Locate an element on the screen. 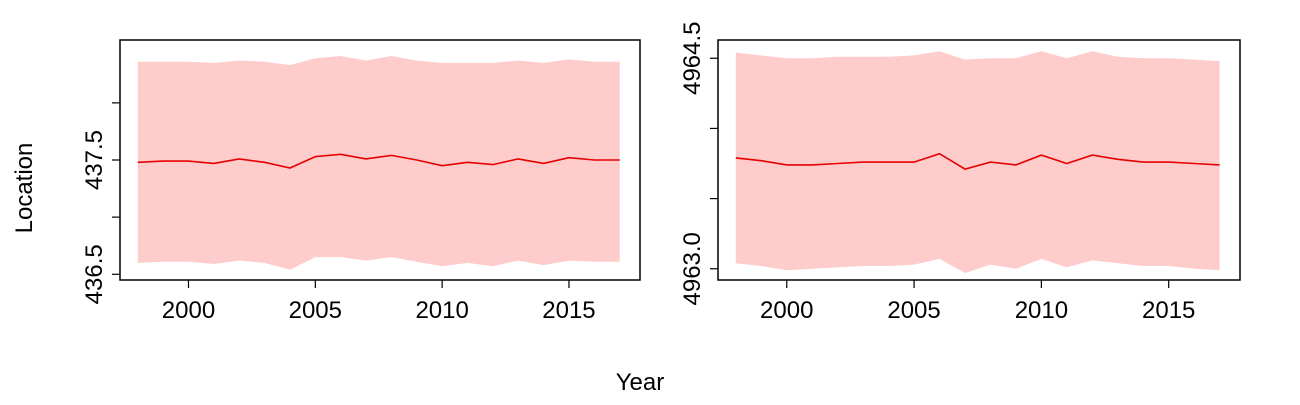 The width and height of the screenshot is (1300, 405). y-axis-title: Location is located at coordinates (24, 188).